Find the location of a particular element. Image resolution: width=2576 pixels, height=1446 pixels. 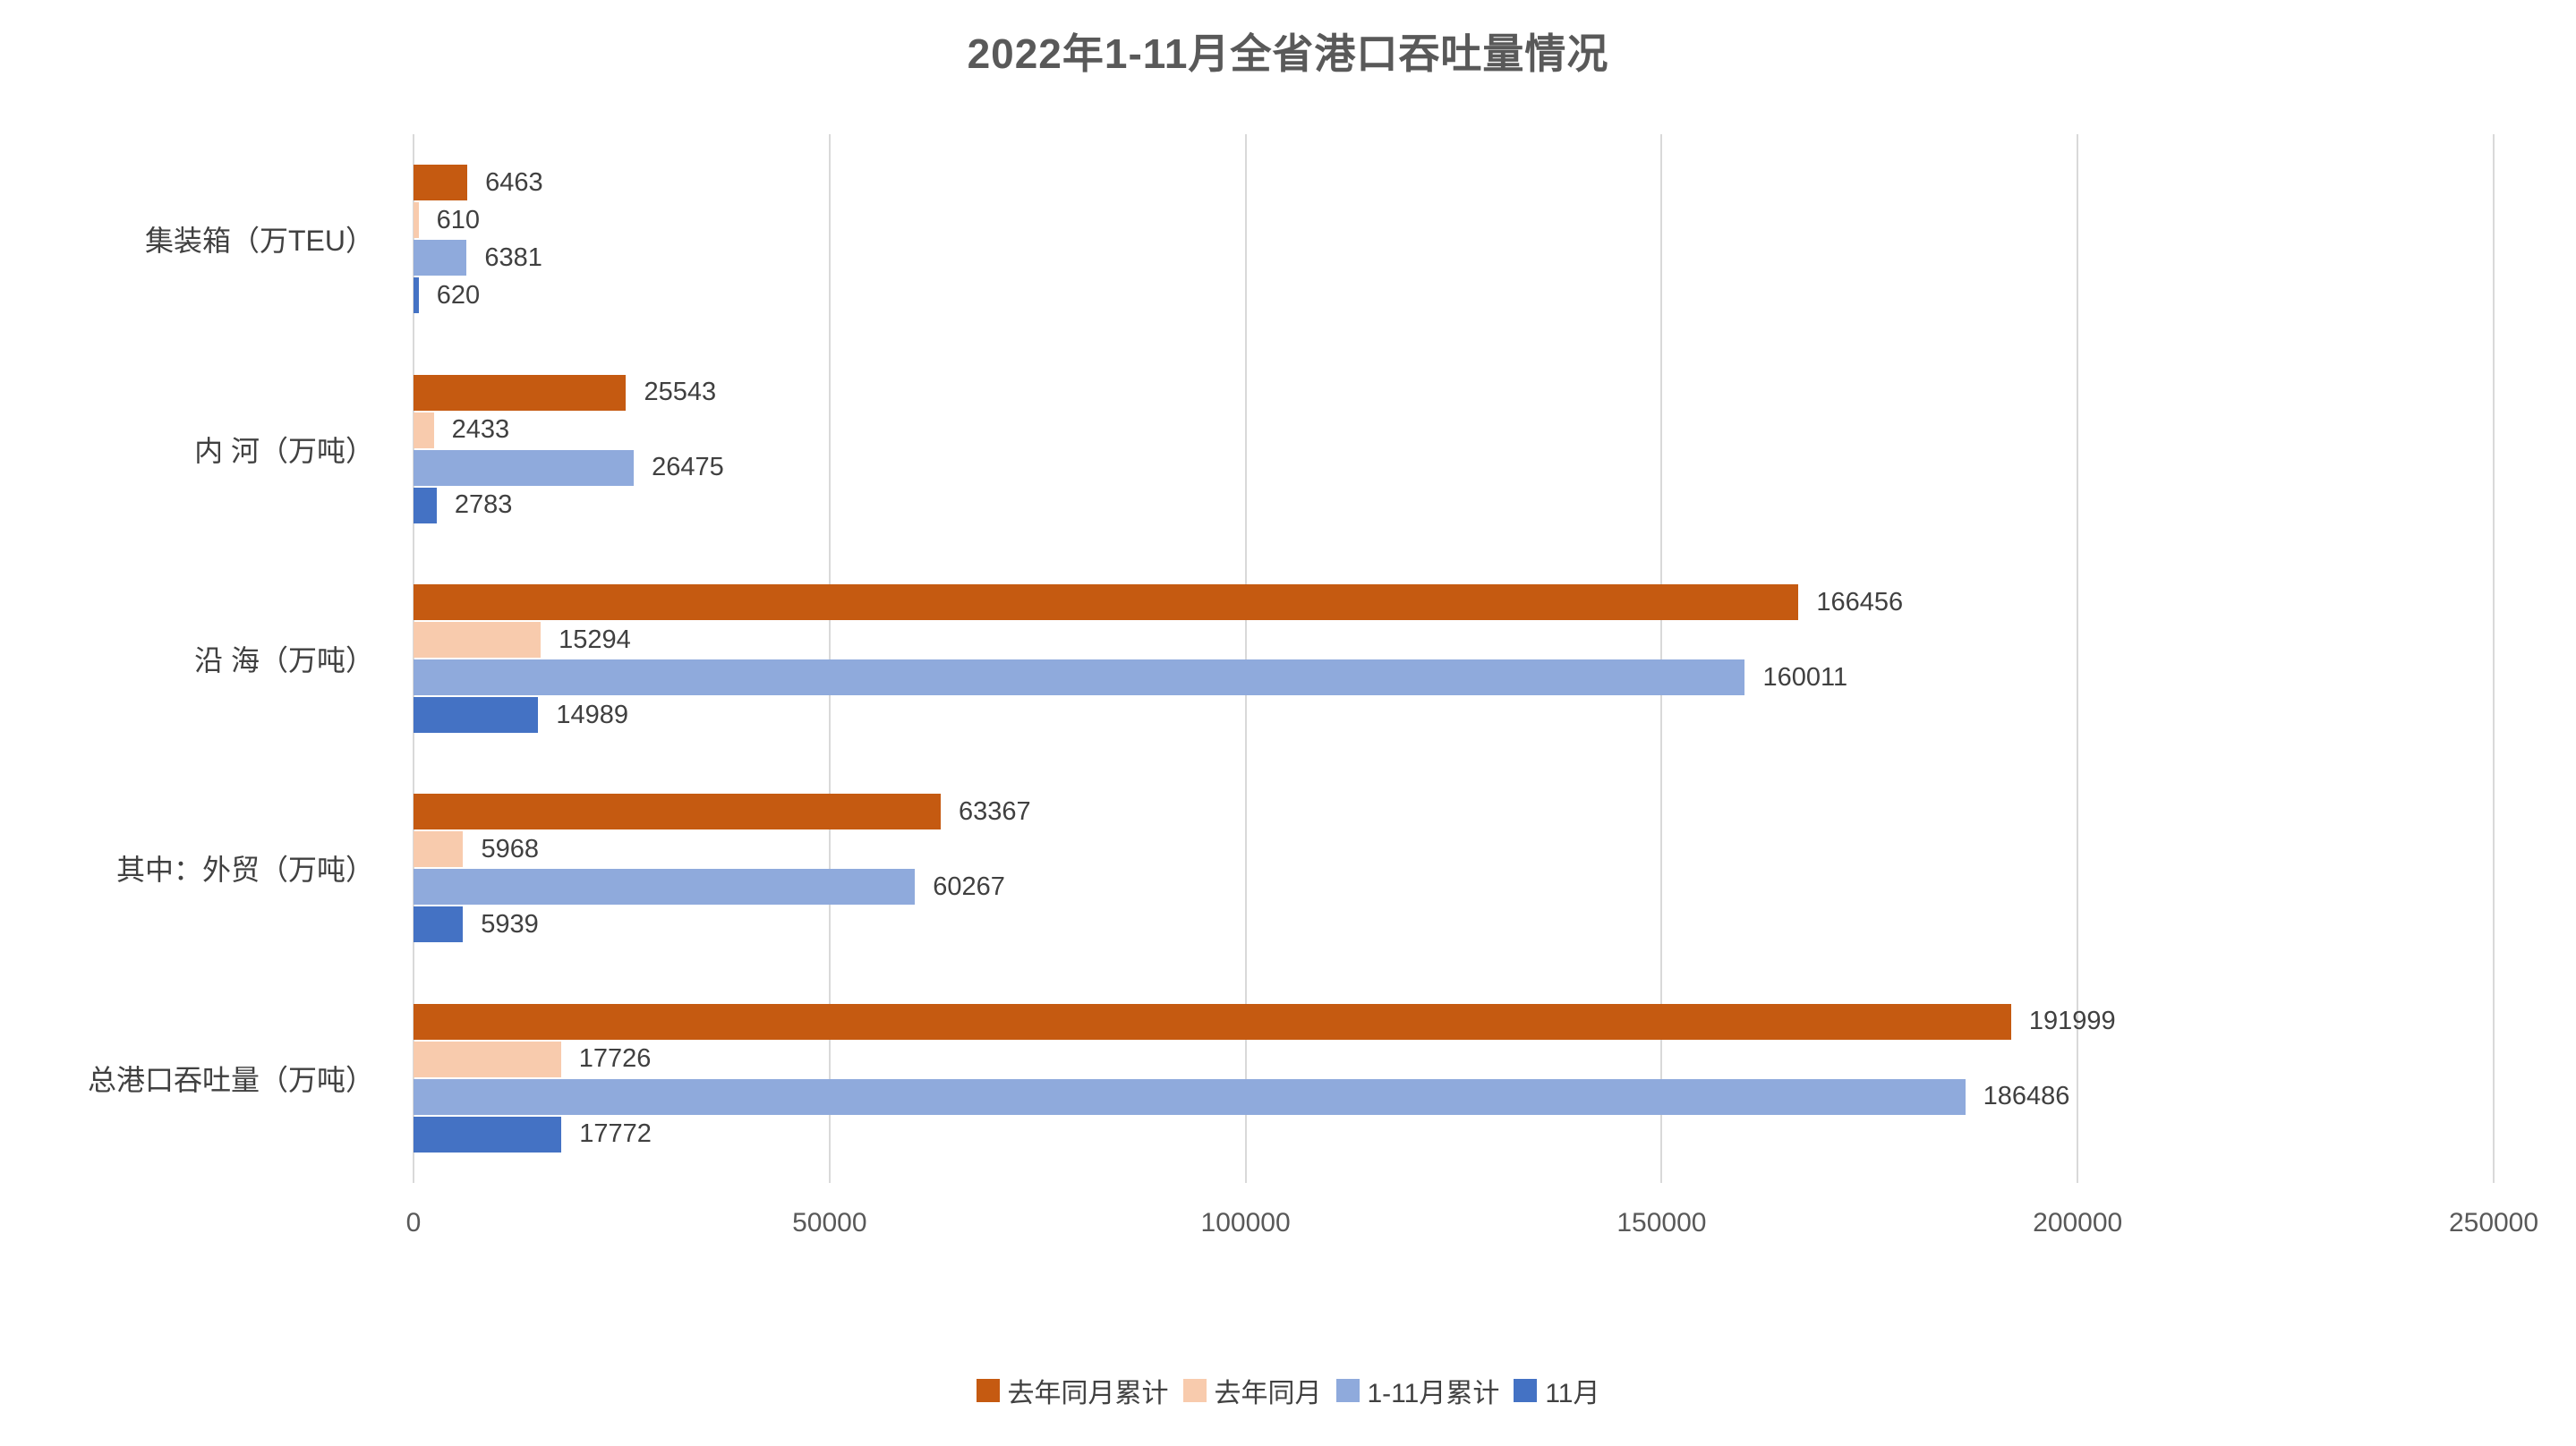

bar-row: 2783 is located at coordinates (1454, 505).